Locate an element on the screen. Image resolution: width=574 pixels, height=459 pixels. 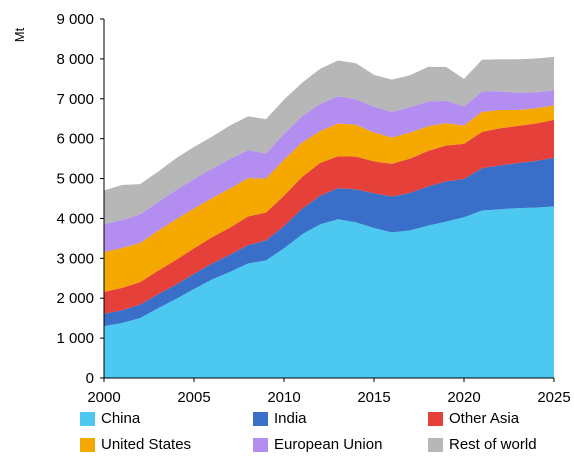
x-tick-label: 2010 is located at coordinates (283, 397).